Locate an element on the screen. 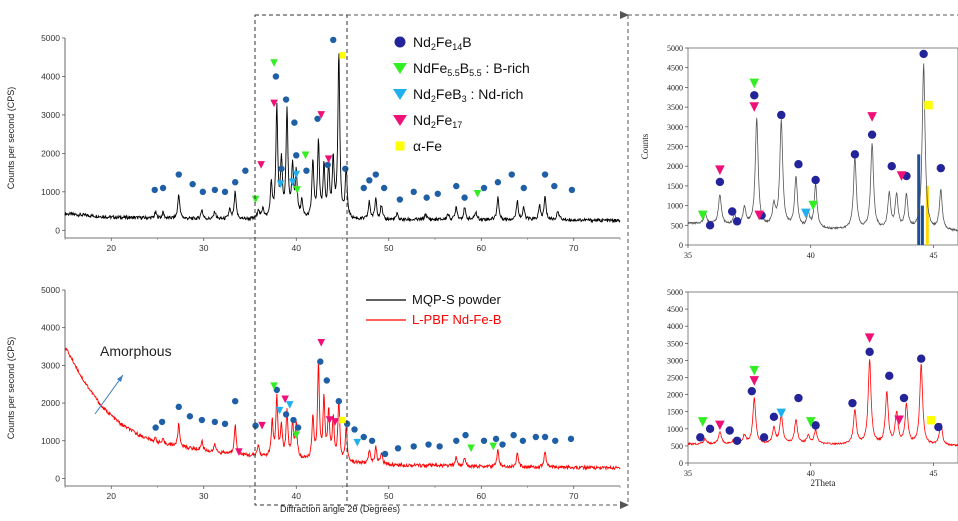 The image size is (958, 521). legend-label-part: Nd is located at coordinates (422, 94).